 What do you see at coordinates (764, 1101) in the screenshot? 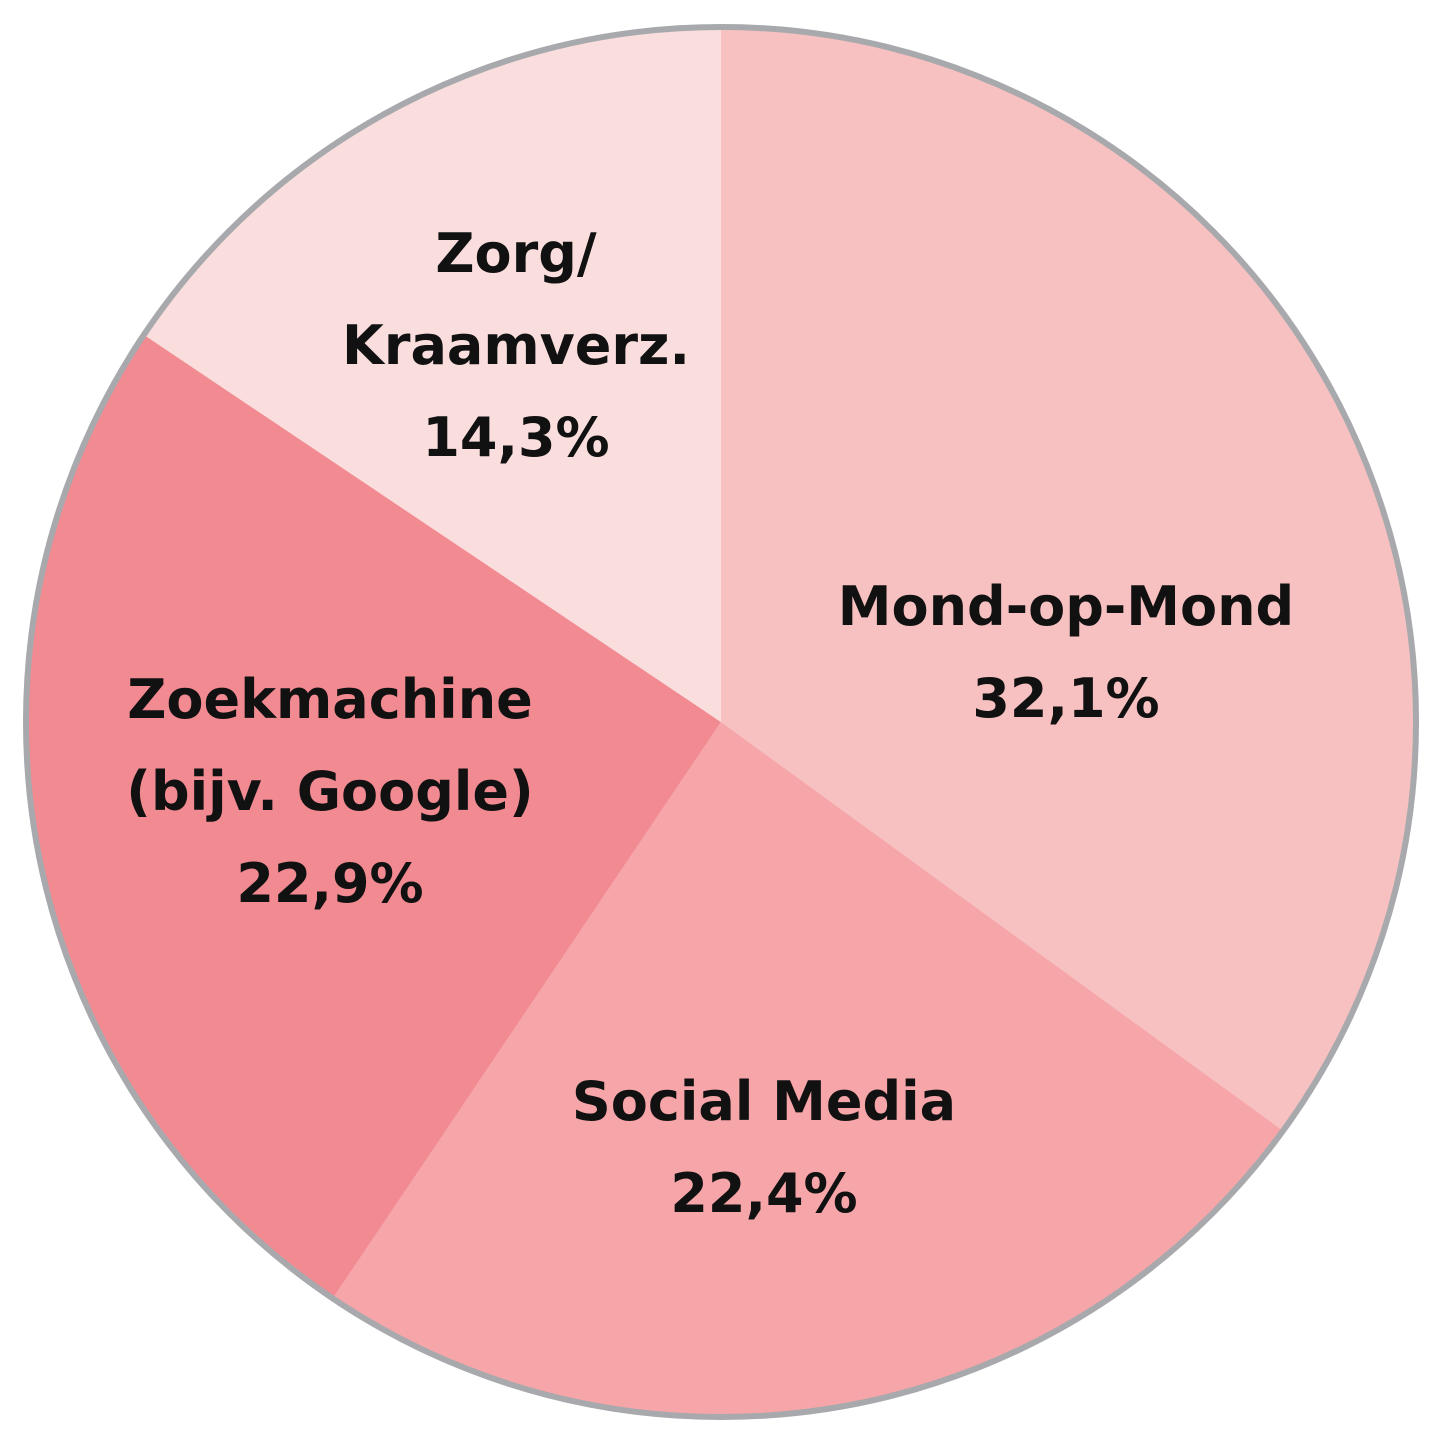
I see `slice-label: Social Media` at bounding box center [764, 1101].